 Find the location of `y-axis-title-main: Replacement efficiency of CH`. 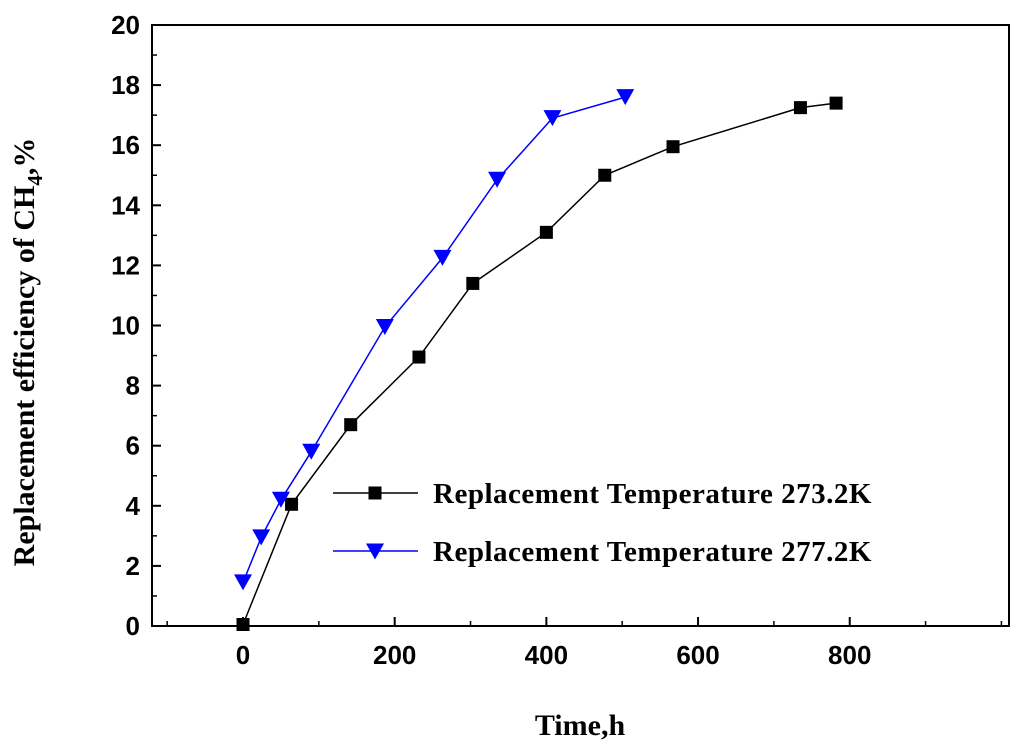

y-axis-title-main: Replacement efficiency of CH is located at coordinates (24, 376).